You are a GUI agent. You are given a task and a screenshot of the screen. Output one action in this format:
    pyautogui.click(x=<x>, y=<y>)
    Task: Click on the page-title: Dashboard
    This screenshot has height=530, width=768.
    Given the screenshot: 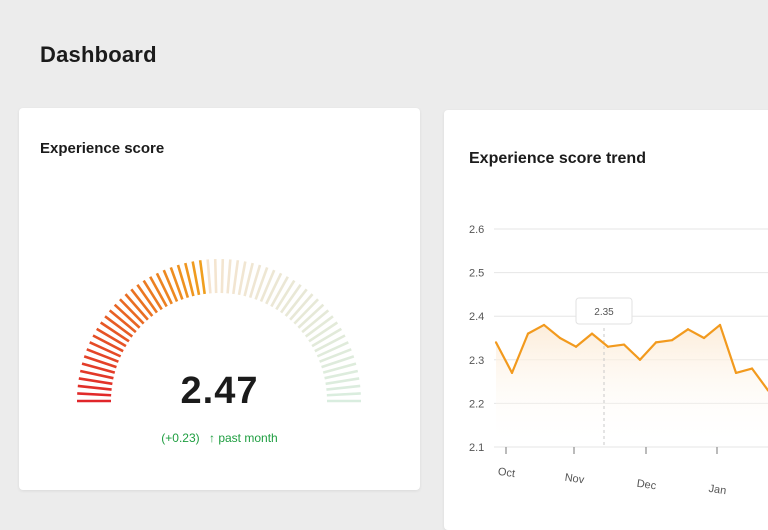 What is the action you would take?
    pyautogui.click(x=98, y=54)
    